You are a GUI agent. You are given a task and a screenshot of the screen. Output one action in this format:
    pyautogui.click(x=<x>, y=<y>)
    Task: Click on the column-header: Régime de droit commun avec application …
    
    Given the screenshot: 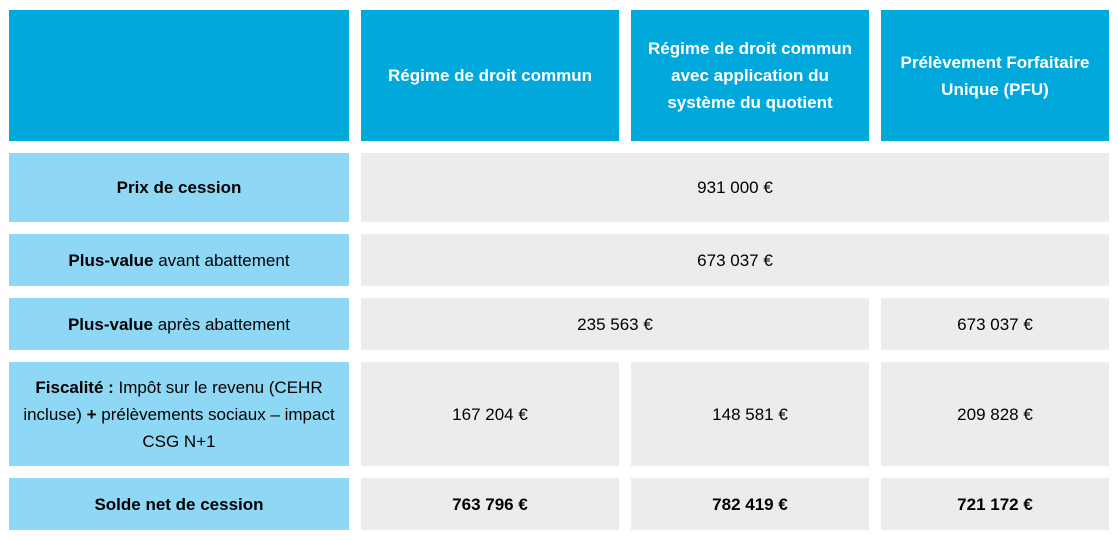 What is the action you would take?
    pyautogui.click(x=750, y=75)
    